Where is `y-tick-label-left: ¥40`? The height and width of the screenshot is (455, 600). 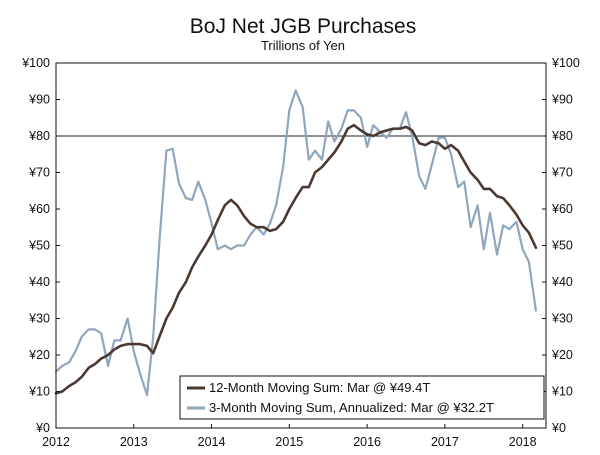 y-tick-label-left: ¥40 is located at coordinates (39, 282).